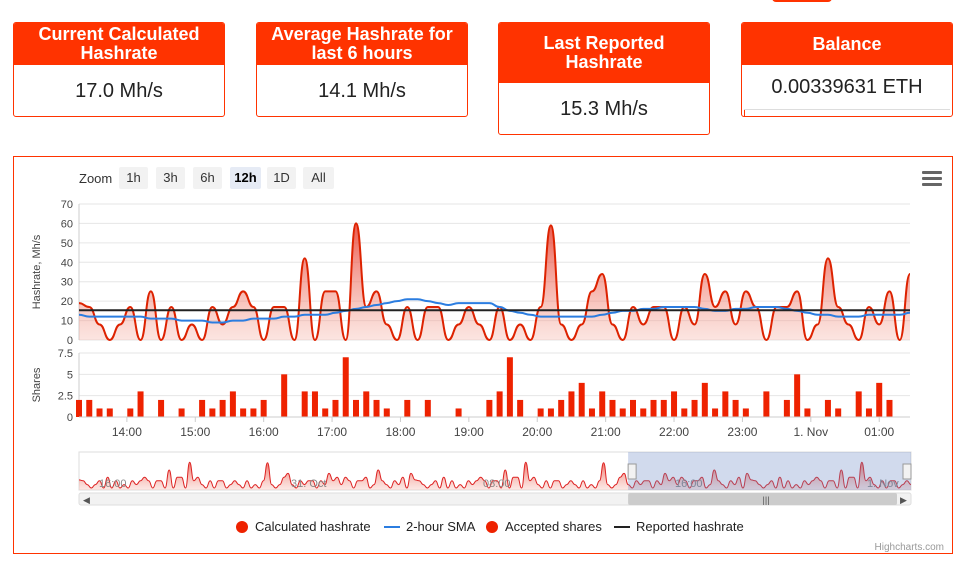 This screenshot has width=974, height=572. I want to click on shares-y-tick-label: 2.5, so click(65, 397).